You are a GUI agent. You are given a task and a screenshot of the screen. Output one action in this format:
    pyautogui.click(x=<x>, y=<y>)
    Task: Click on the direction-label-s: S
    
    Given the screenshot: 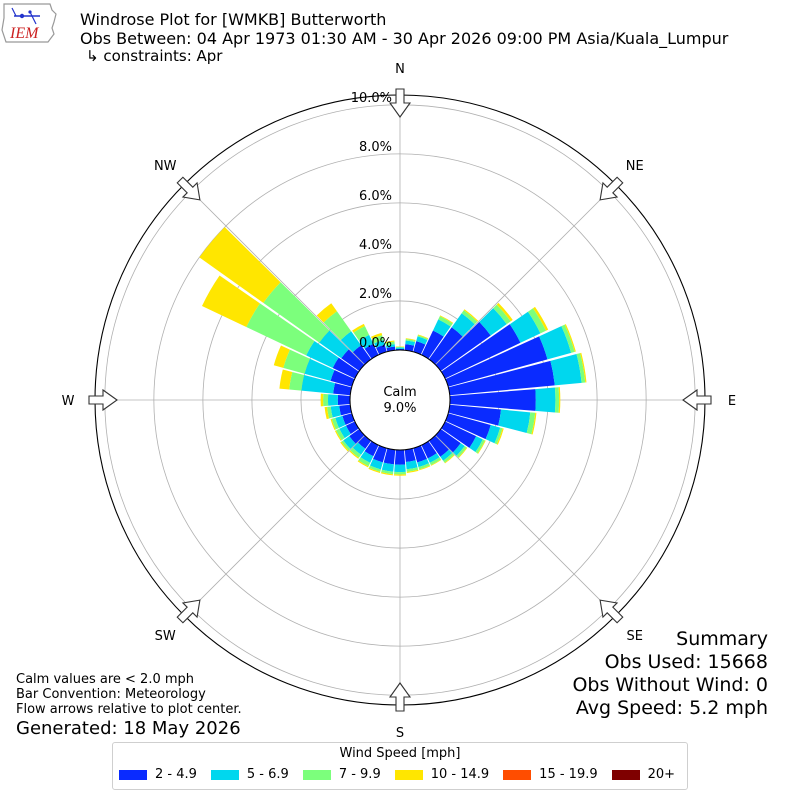 What is the action you would take?
    pyautogui.click(x=400, y=733)
    